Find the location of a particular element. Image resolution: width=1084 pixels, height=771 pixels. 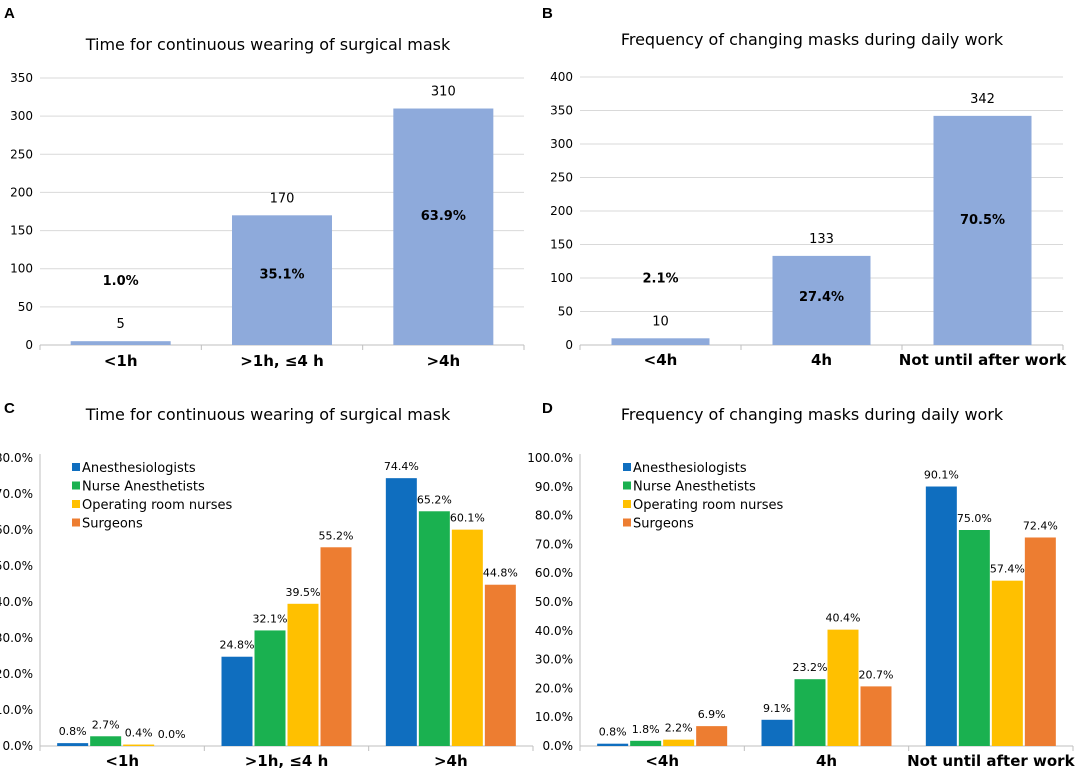

category-label: >1h, ≤4 h is located at coordinates (282, 361).